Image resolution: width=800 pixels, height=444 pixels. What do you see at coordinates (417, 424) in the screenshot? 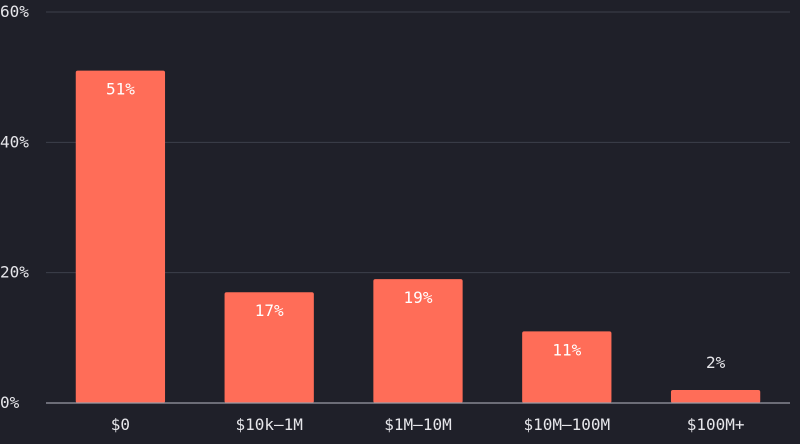
I see `x-category-label: $1M–10M` at bounding box center [417, 424].